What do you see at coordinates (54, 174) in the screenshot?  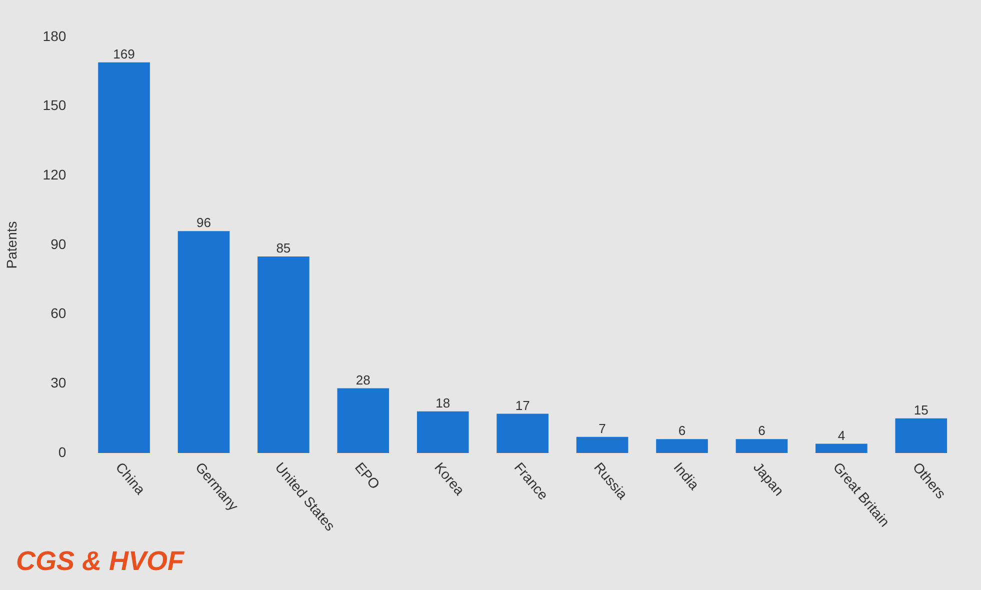 I see `y-tick-label: 120` at bounding box center [54, 174].